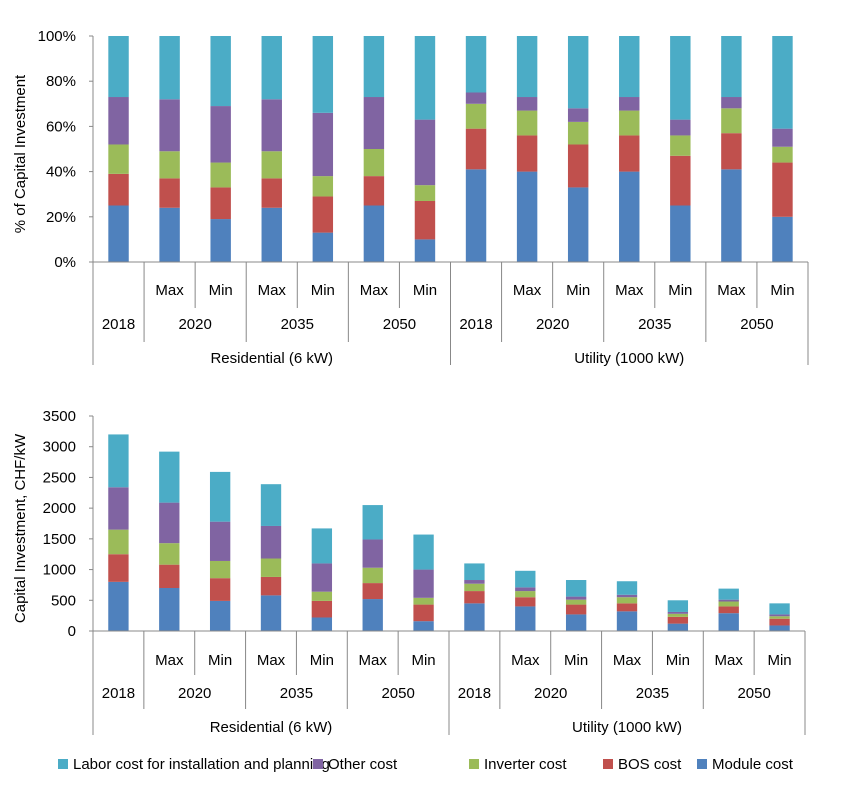 The width and height of the screenshot is (850, 806). I want to click on y-tick-label: 40%, so click(61, 172).